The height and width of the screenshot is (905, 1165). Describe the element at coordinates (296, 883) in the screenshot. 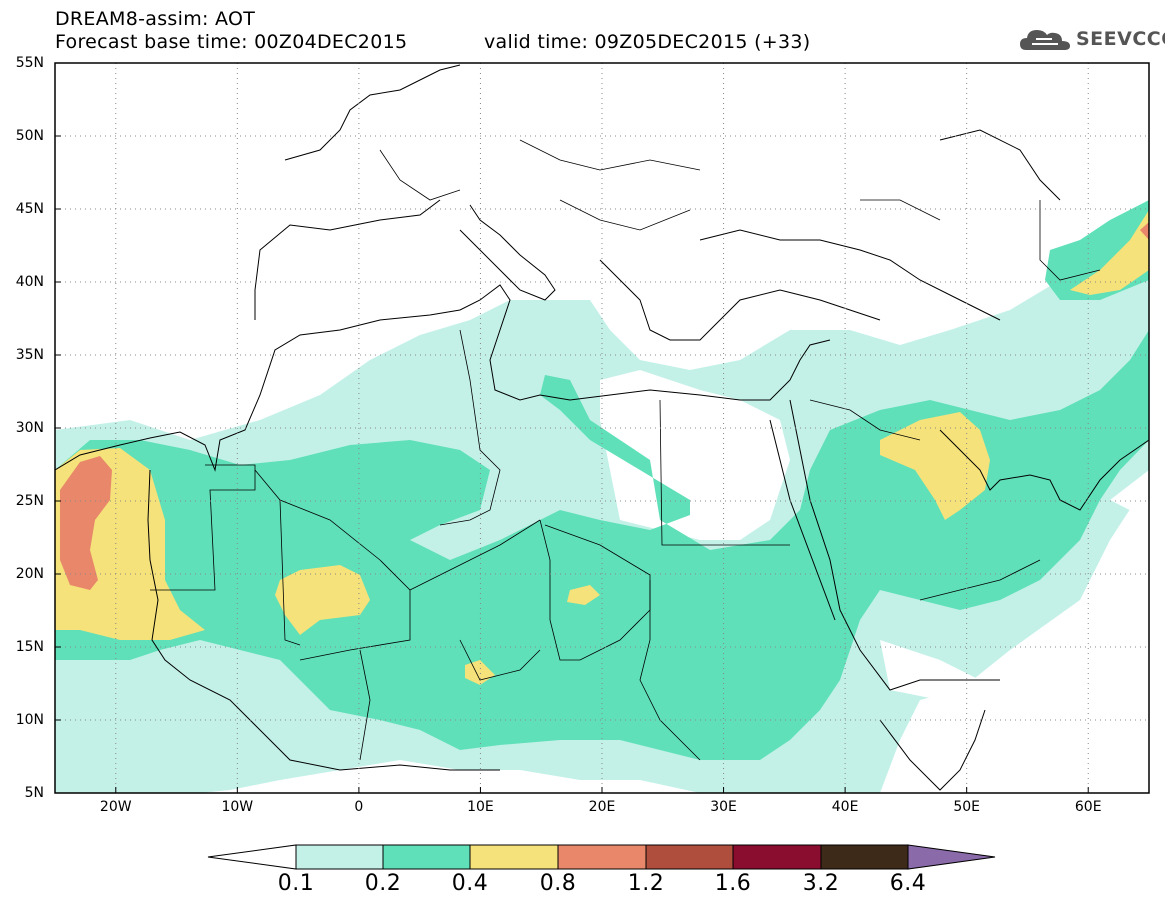

I see `colorbar-label: 0.1` at that location.